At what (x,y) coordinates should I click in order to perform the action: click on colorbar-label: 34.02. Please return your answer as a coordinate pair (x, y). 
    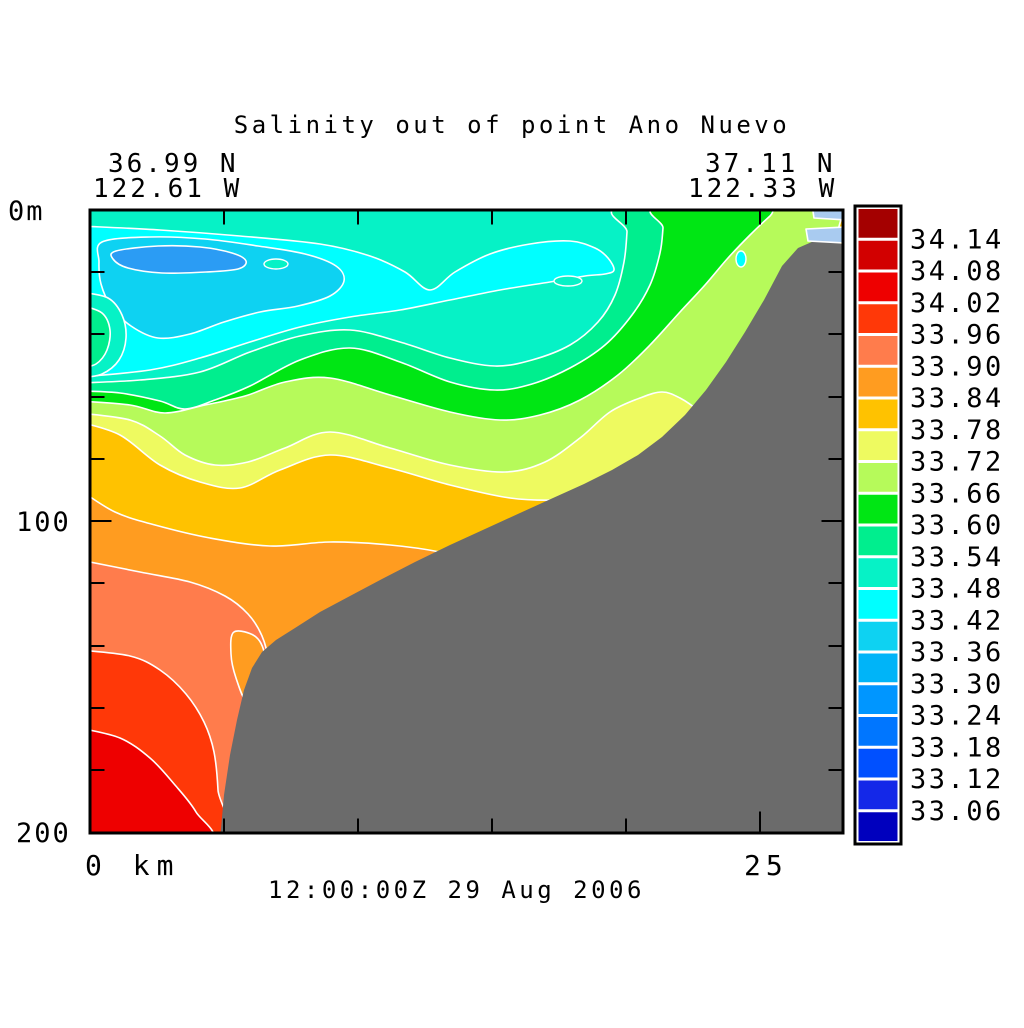
    Looking at the image, I should click on (957, 303).